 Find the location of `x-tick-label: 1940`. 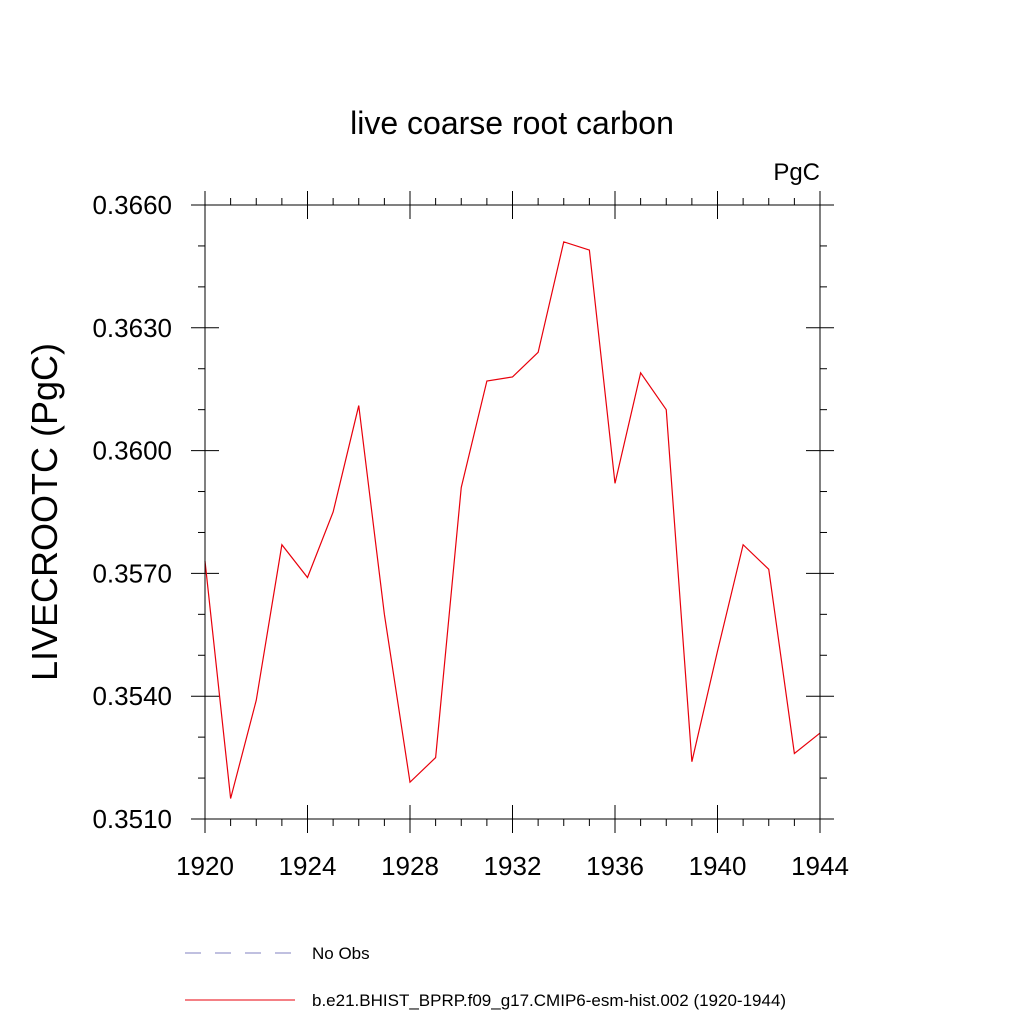

x-tick-label: 1940 is located at coordinates (718, 866).